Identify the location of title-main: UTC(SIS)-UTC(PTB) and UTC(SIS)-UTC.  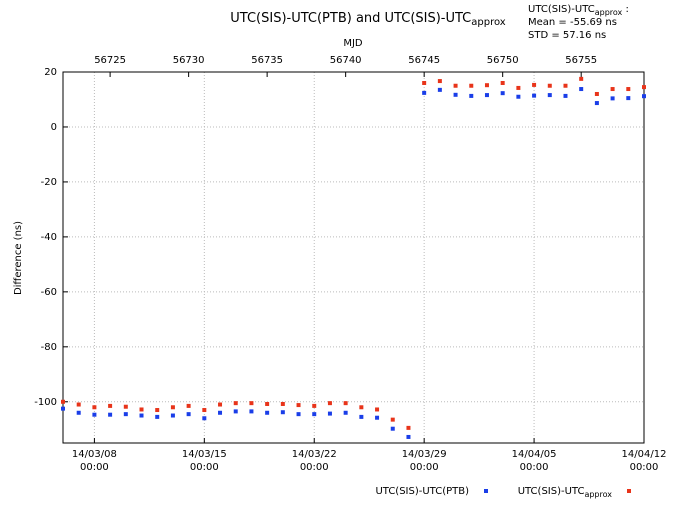
(350, 18).